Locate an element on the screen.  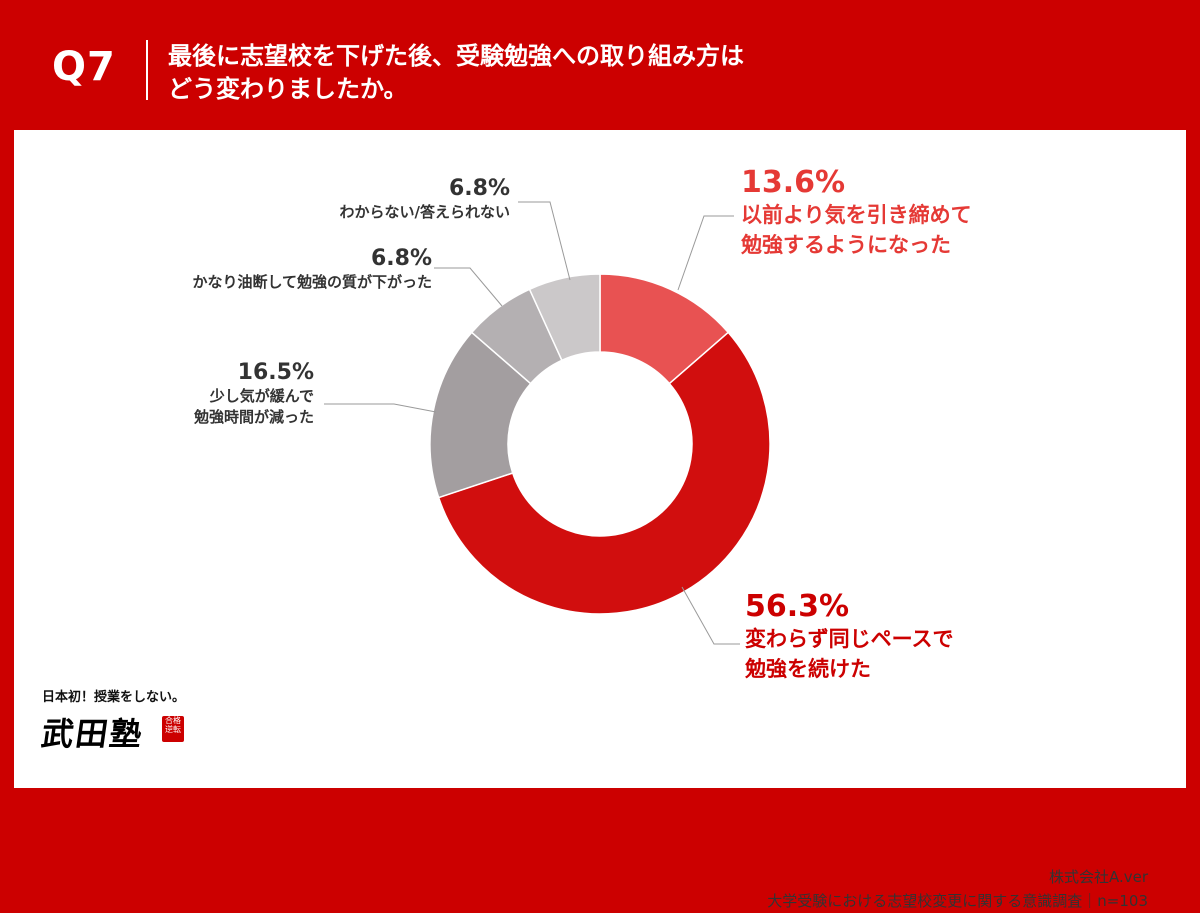
slice-text-same-pace-1: 変わらず同じペースで is located at coordinates (849, 639).